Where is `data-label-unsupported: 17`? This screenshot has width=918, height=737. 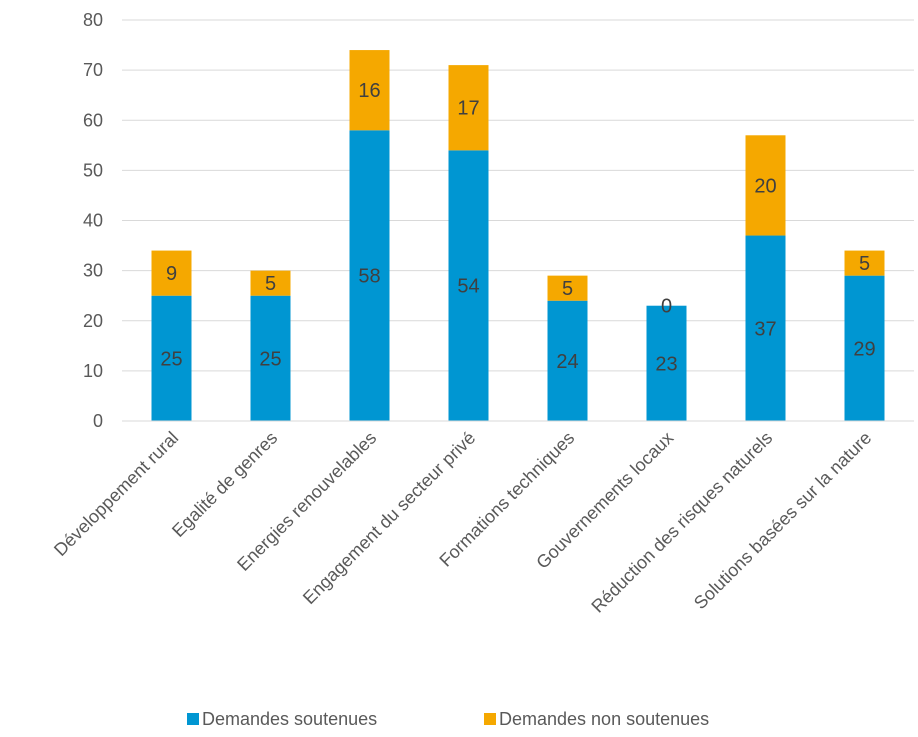
data-label-unsupported: 17 is located at coordinates (468, 109).